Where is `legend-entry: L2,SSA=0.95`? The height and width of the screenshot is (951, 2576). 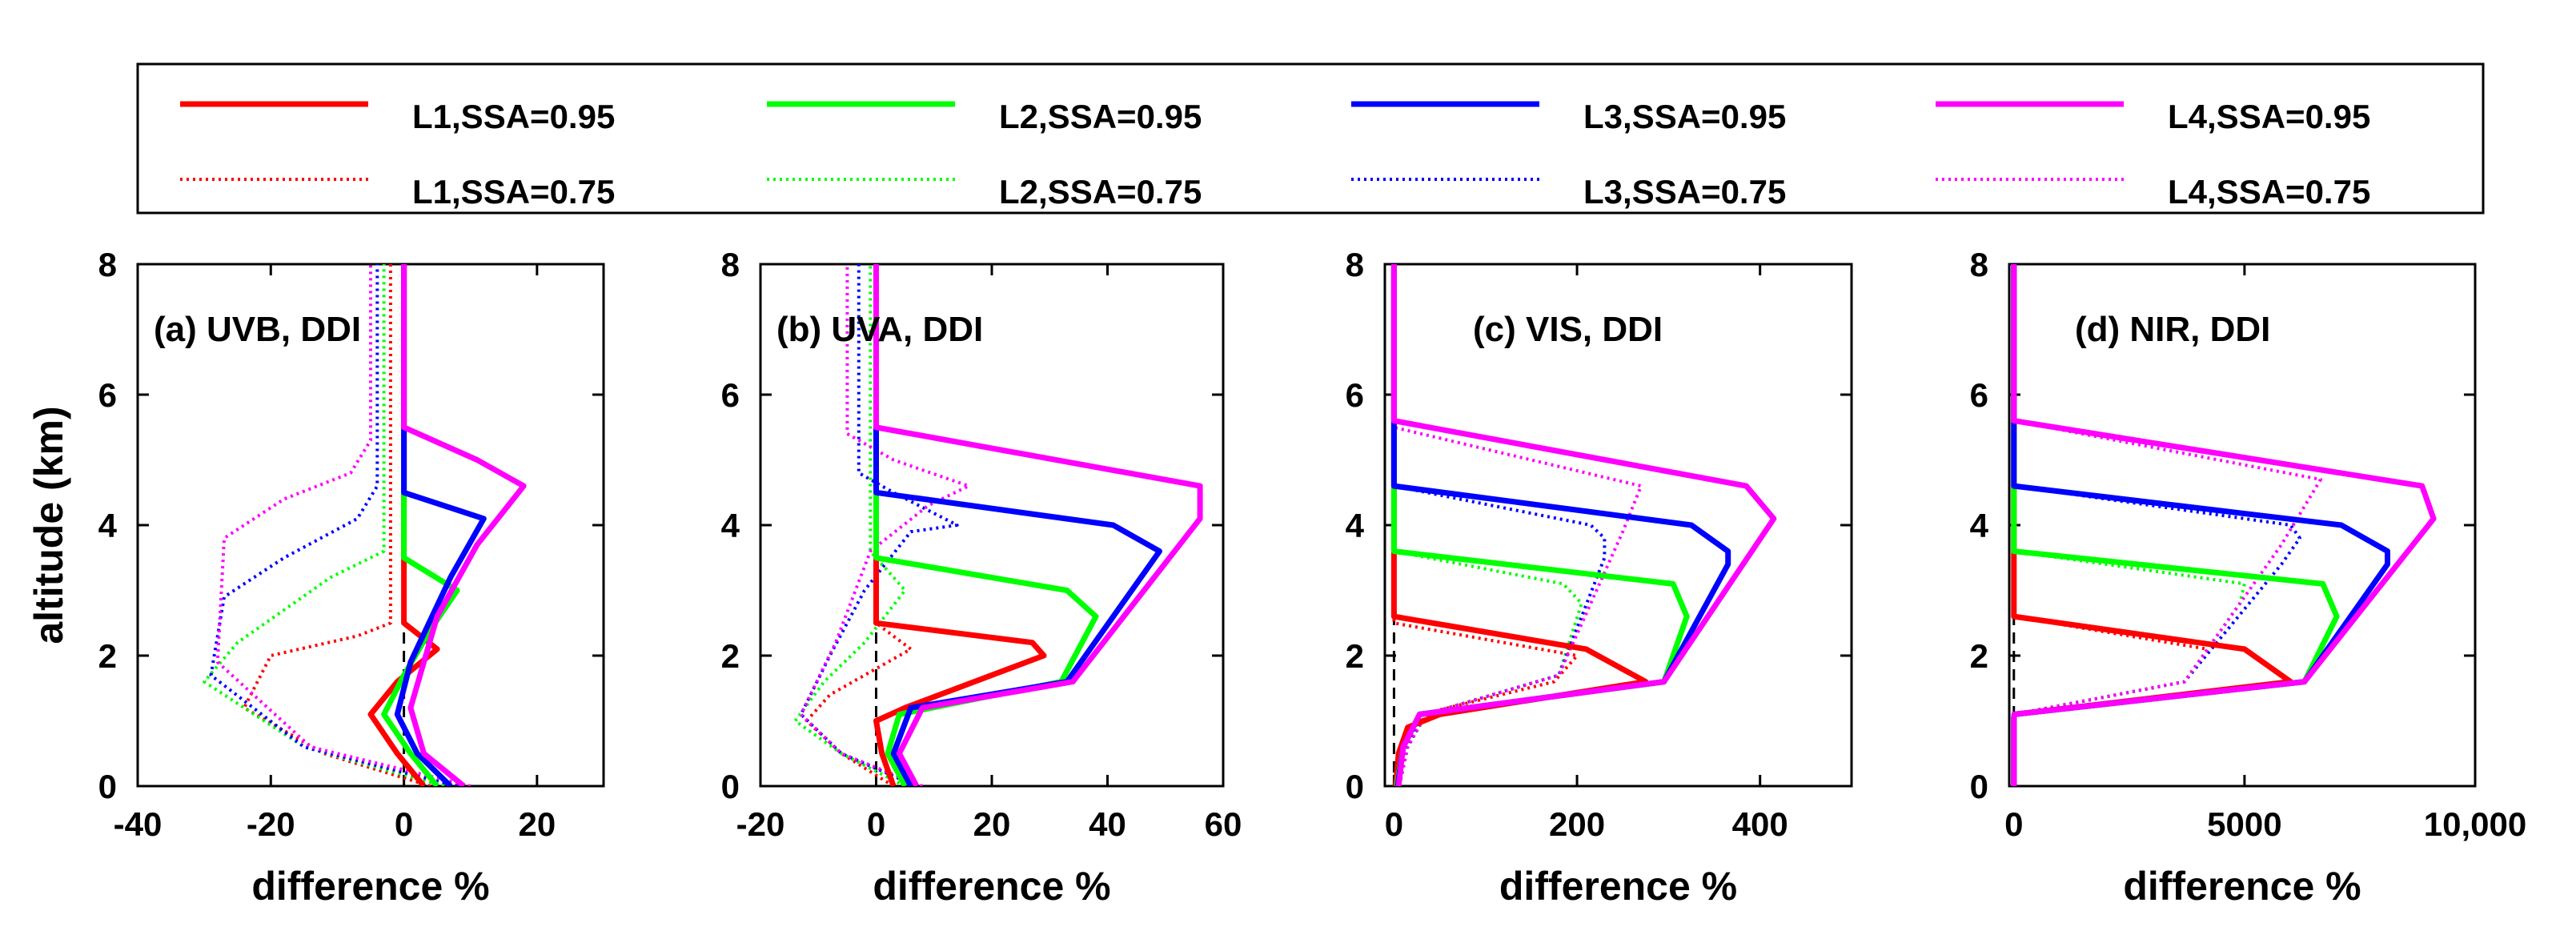 legend-entry: L2,SSA=0.95 is located at coordinates (985, 116).